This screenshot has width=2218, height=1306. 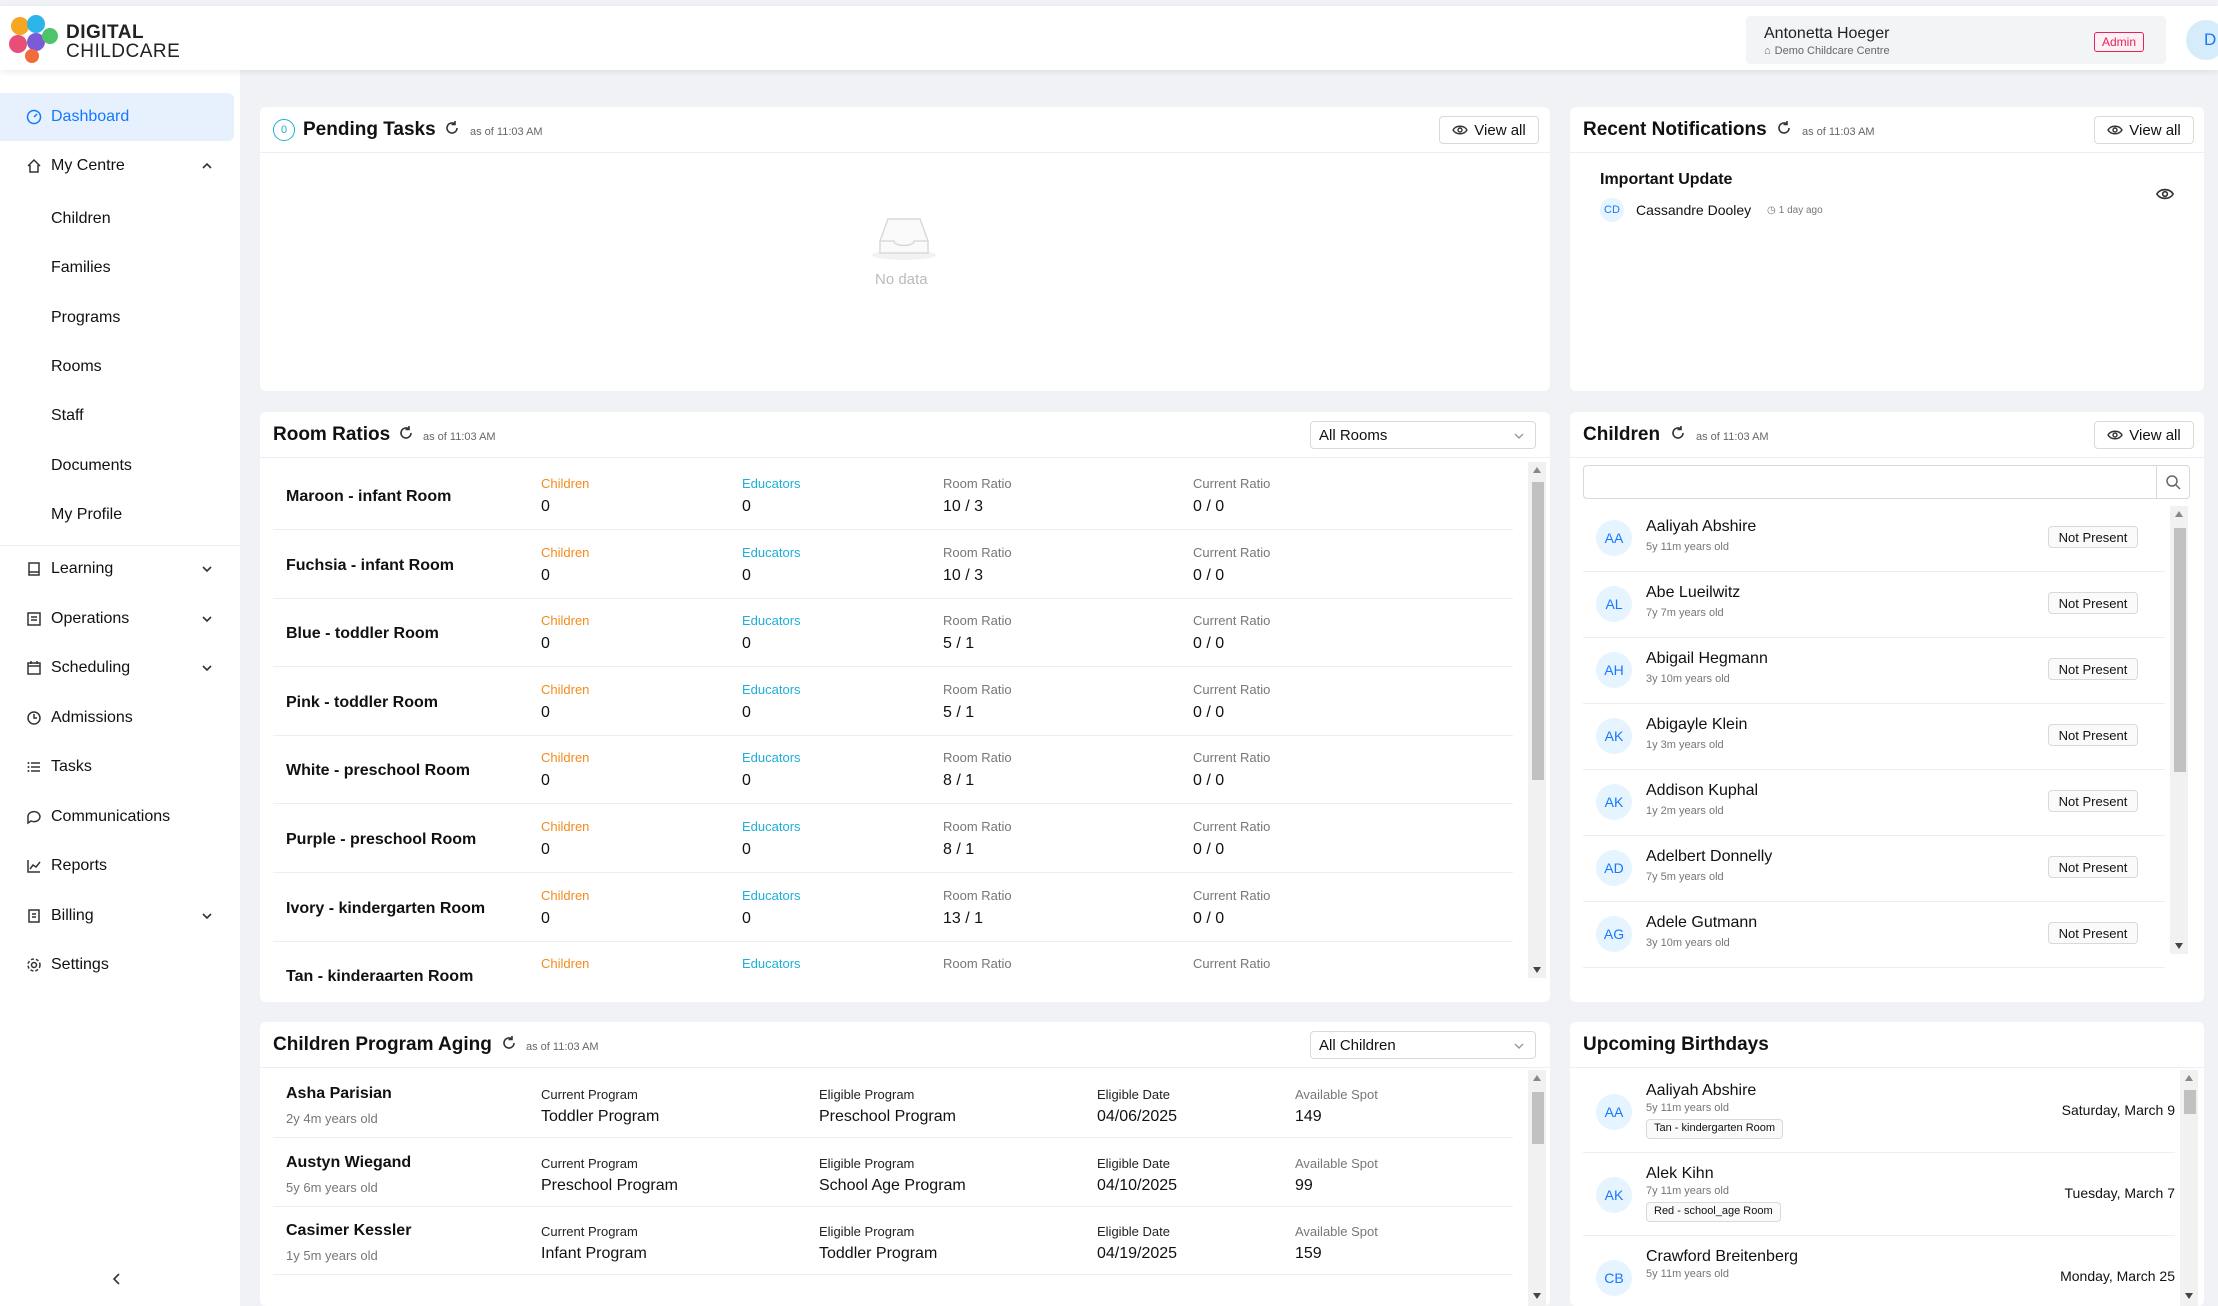 What do you see at coordinates (120, 866) in the screenshot?
I see `sidebar-item-reports: Reports` at bounding box center [120, 866].